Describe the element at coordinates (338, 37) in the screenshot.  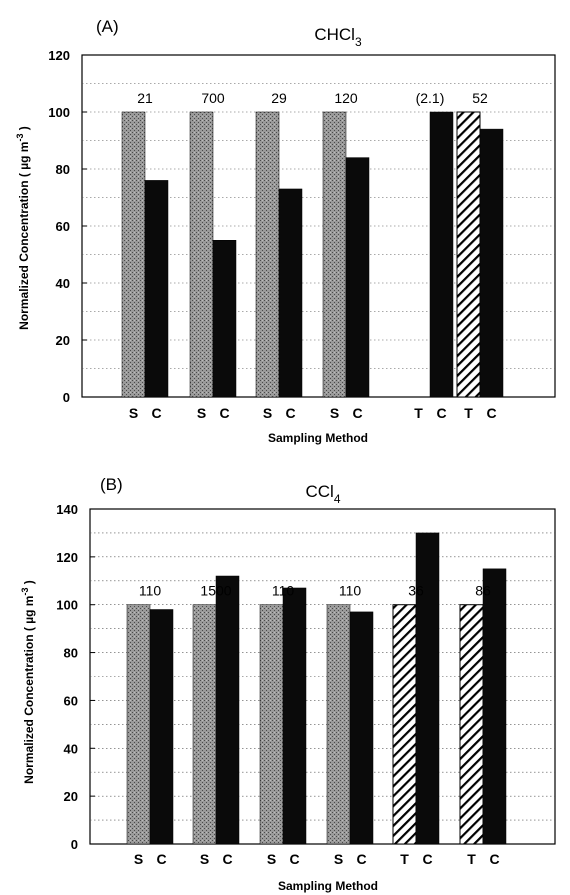
I see `chart-title-a: CHCl3` at that location.